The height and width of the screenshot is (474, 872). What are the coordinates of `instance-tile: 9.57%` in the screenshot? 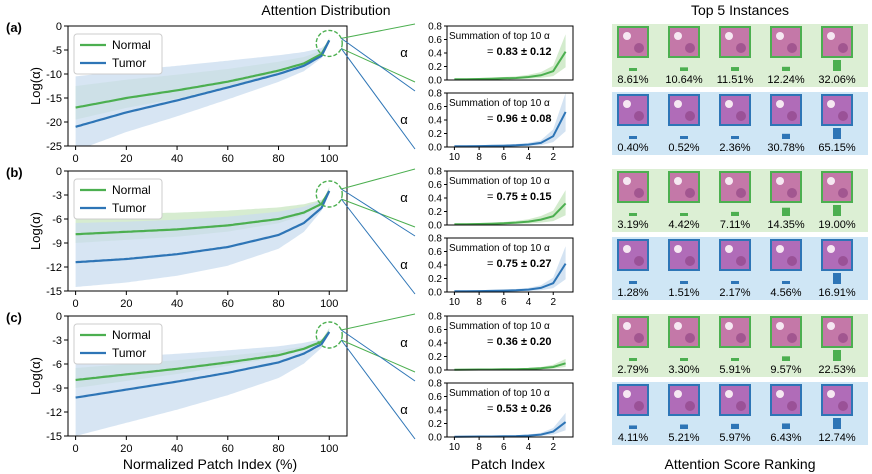 It's located at (786, 346).